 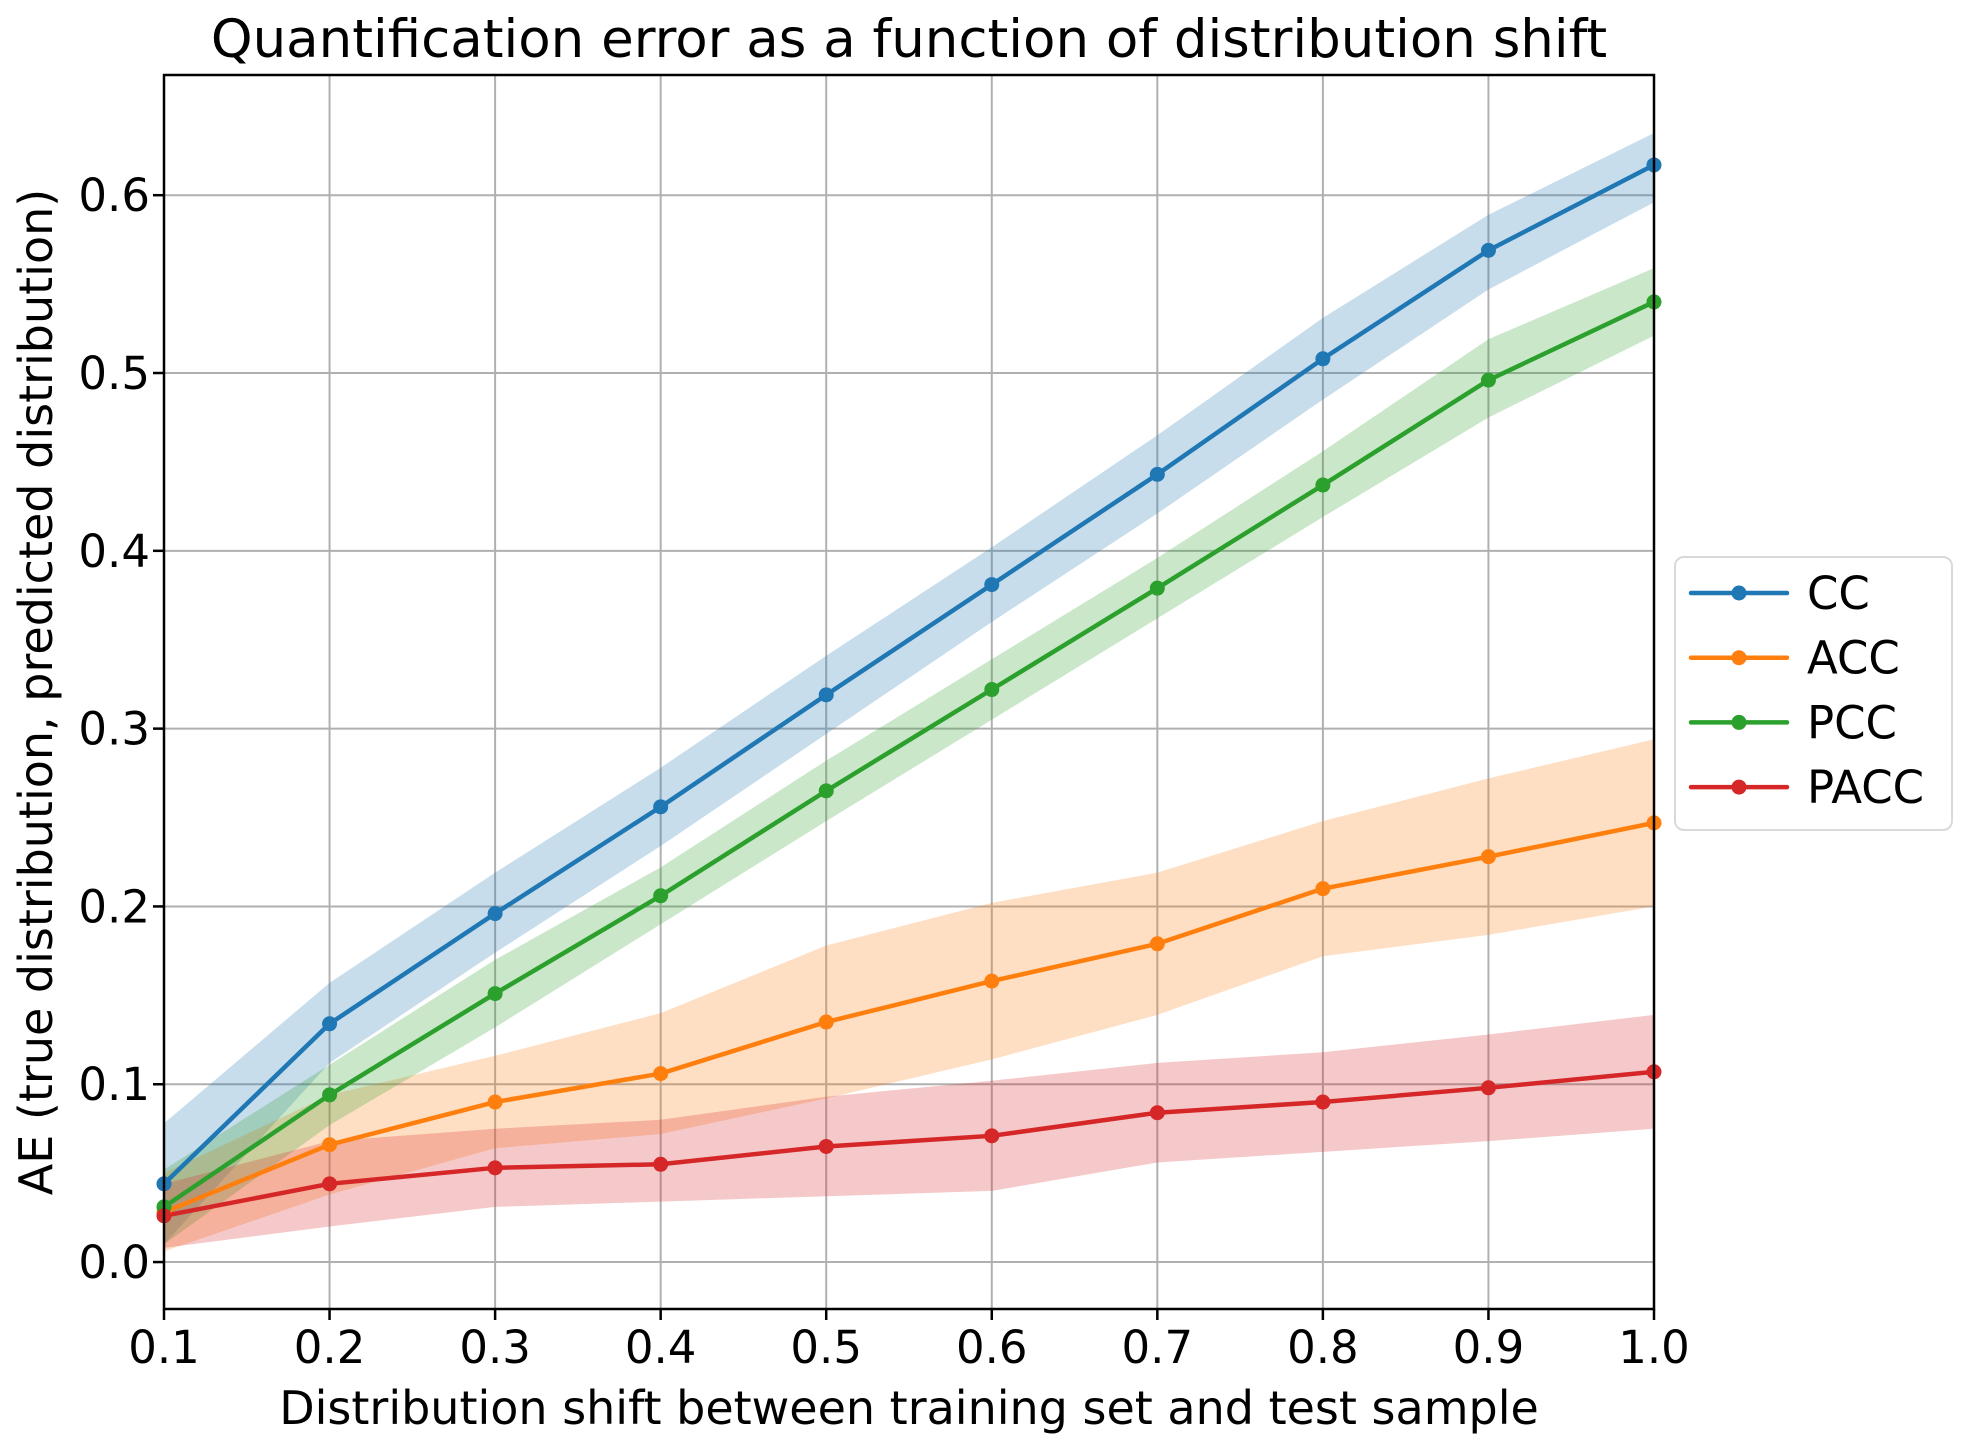 I want to click on x-tick-label-1.0: 1.0, so click(x=1654, y=1347).